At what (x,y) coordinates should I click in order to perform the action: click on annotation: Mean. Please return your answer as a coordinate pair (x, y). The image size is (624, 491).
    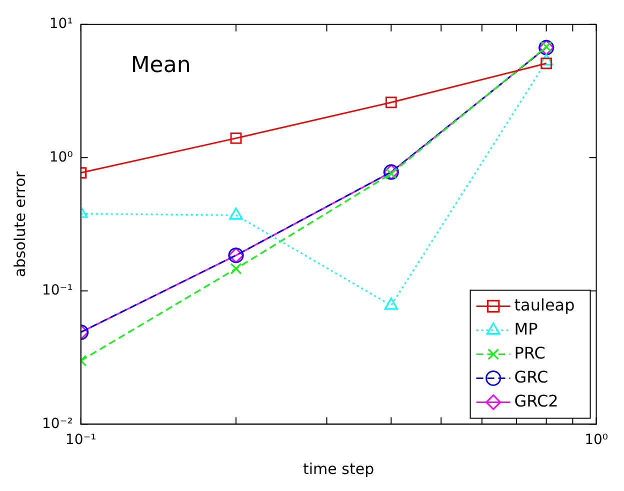
    Looking at the image, I should click on (160, 65).